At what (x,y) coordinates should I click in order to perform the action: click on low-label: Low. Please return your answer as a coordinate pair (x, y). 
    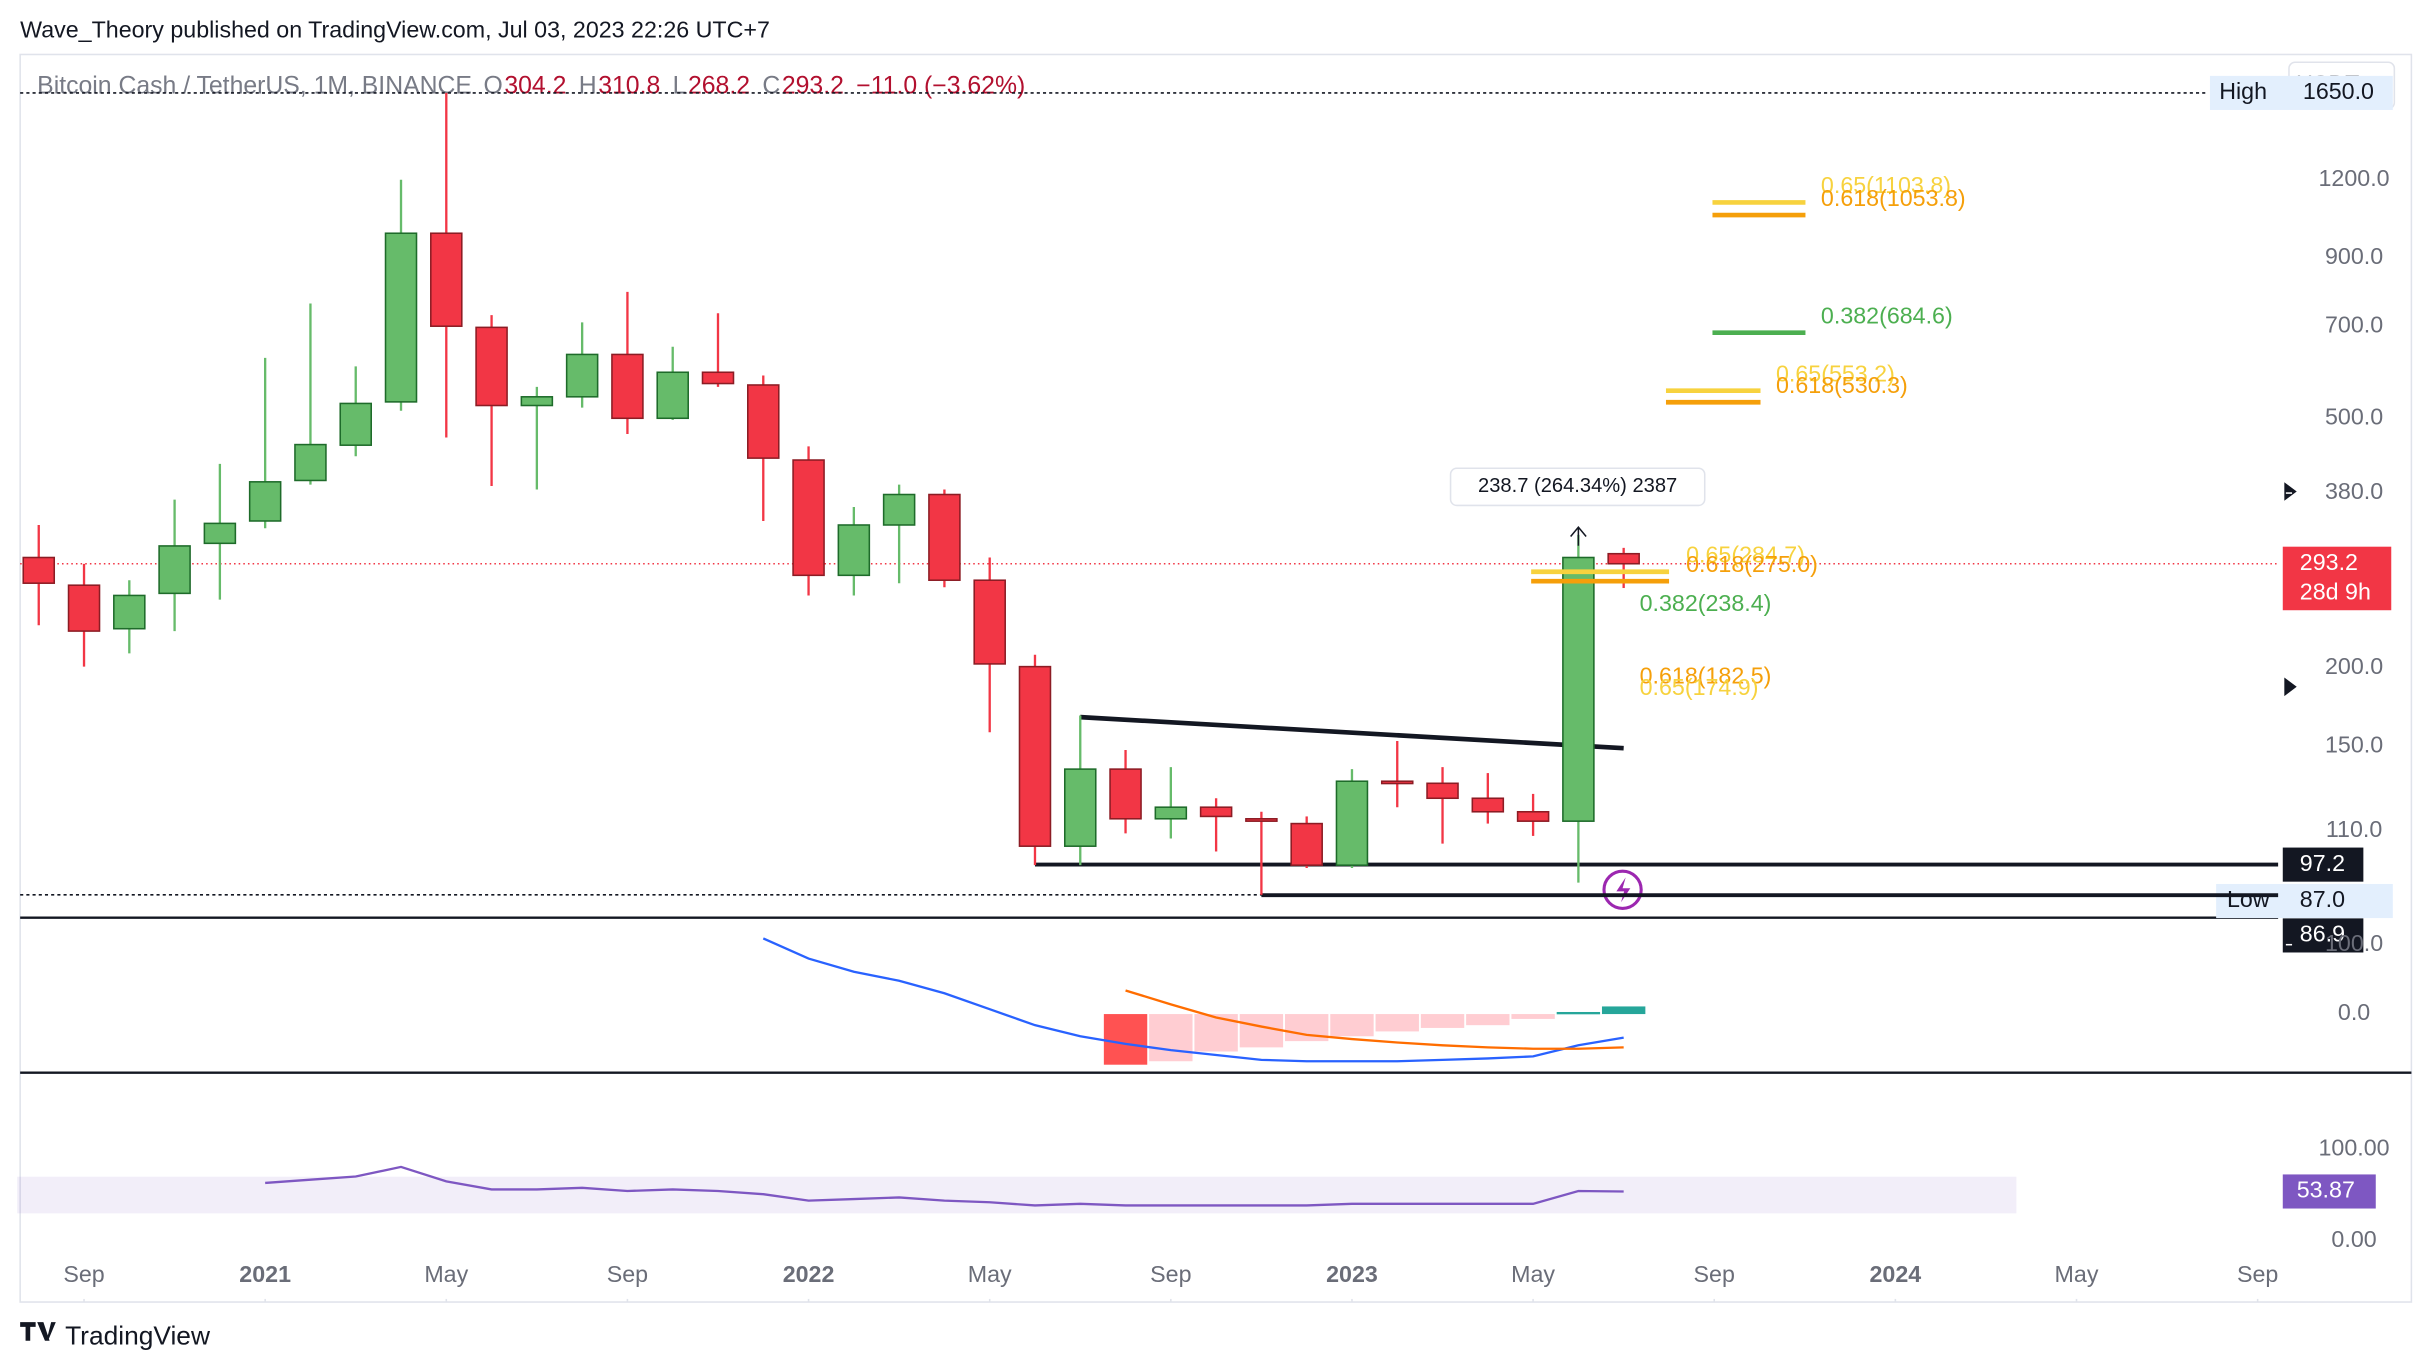
    Looking at the image, I should click on (2248, 899).